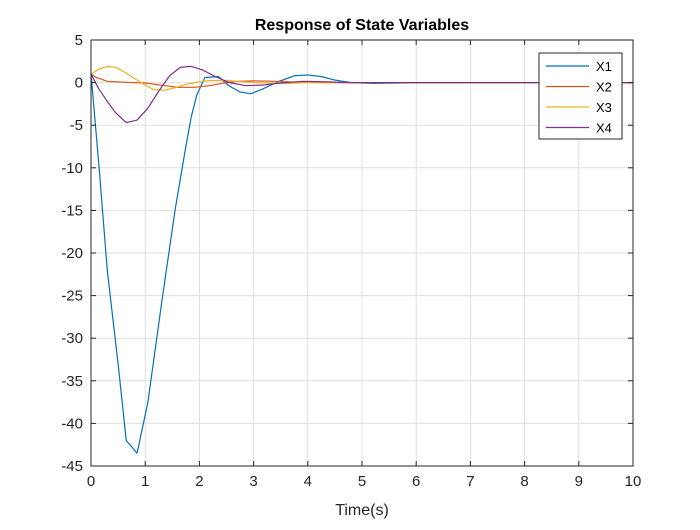 The image size is (700, 530). I want to click on chart-title: Response of State Variables, so click(362, 25).